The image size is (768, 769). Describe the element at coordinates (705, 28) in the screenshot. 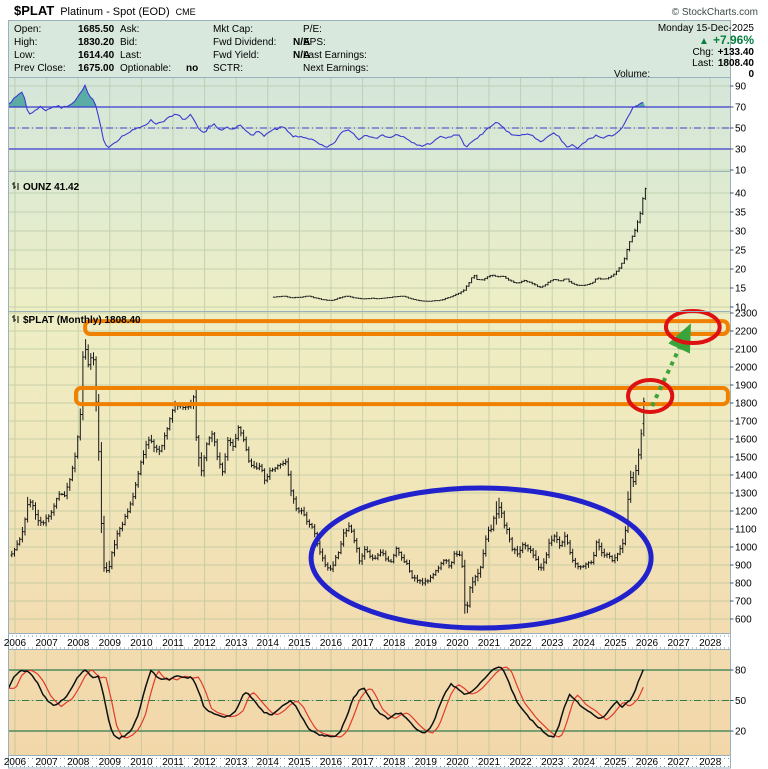

I see `quote-date: Monday 15-Dec-2025` at that location.